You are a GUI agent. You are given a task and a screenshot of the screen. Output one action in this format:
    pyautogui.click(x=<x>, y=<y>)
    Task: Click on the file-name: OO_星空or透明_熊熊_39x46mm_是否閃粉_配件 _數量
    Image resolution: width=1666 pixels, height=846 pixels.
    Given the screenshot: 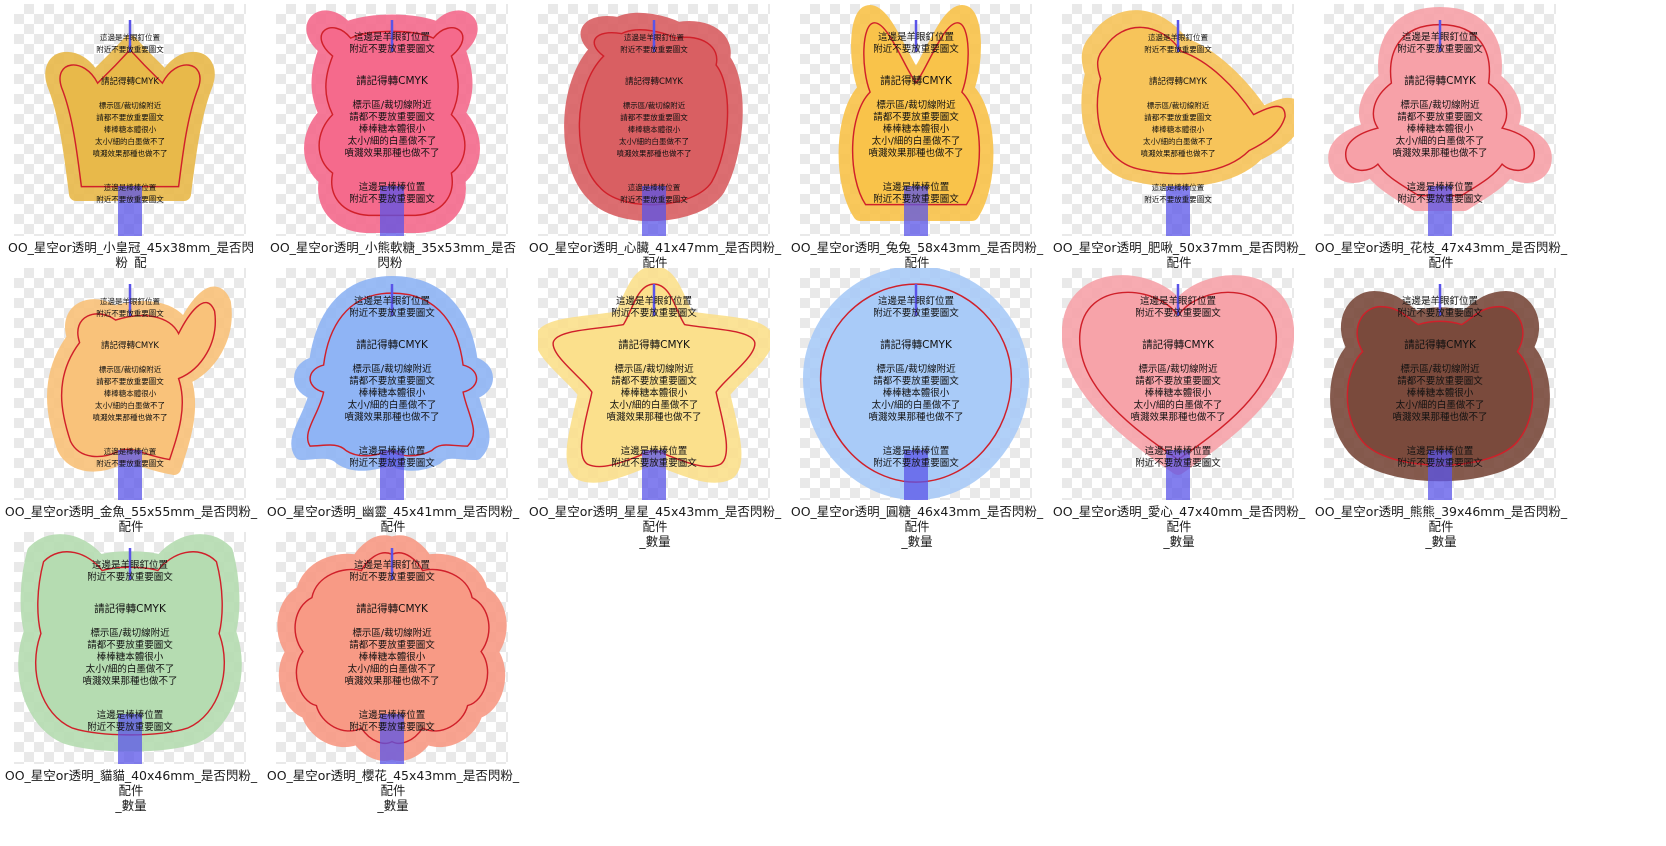 What is the action you would take?
    pyautogui.click(x=1441, y=526)
    